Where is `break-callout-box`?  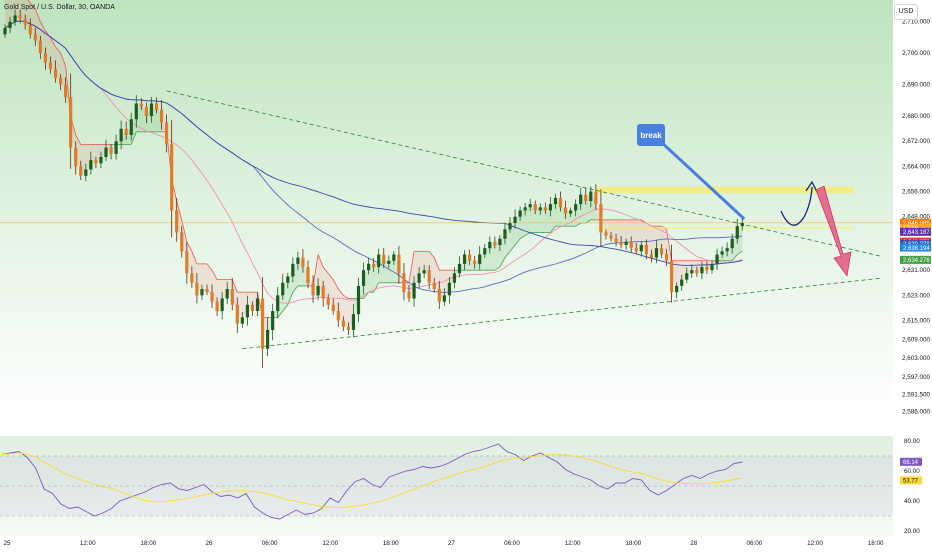 break-callout-box is located at coordinates (651, 135).